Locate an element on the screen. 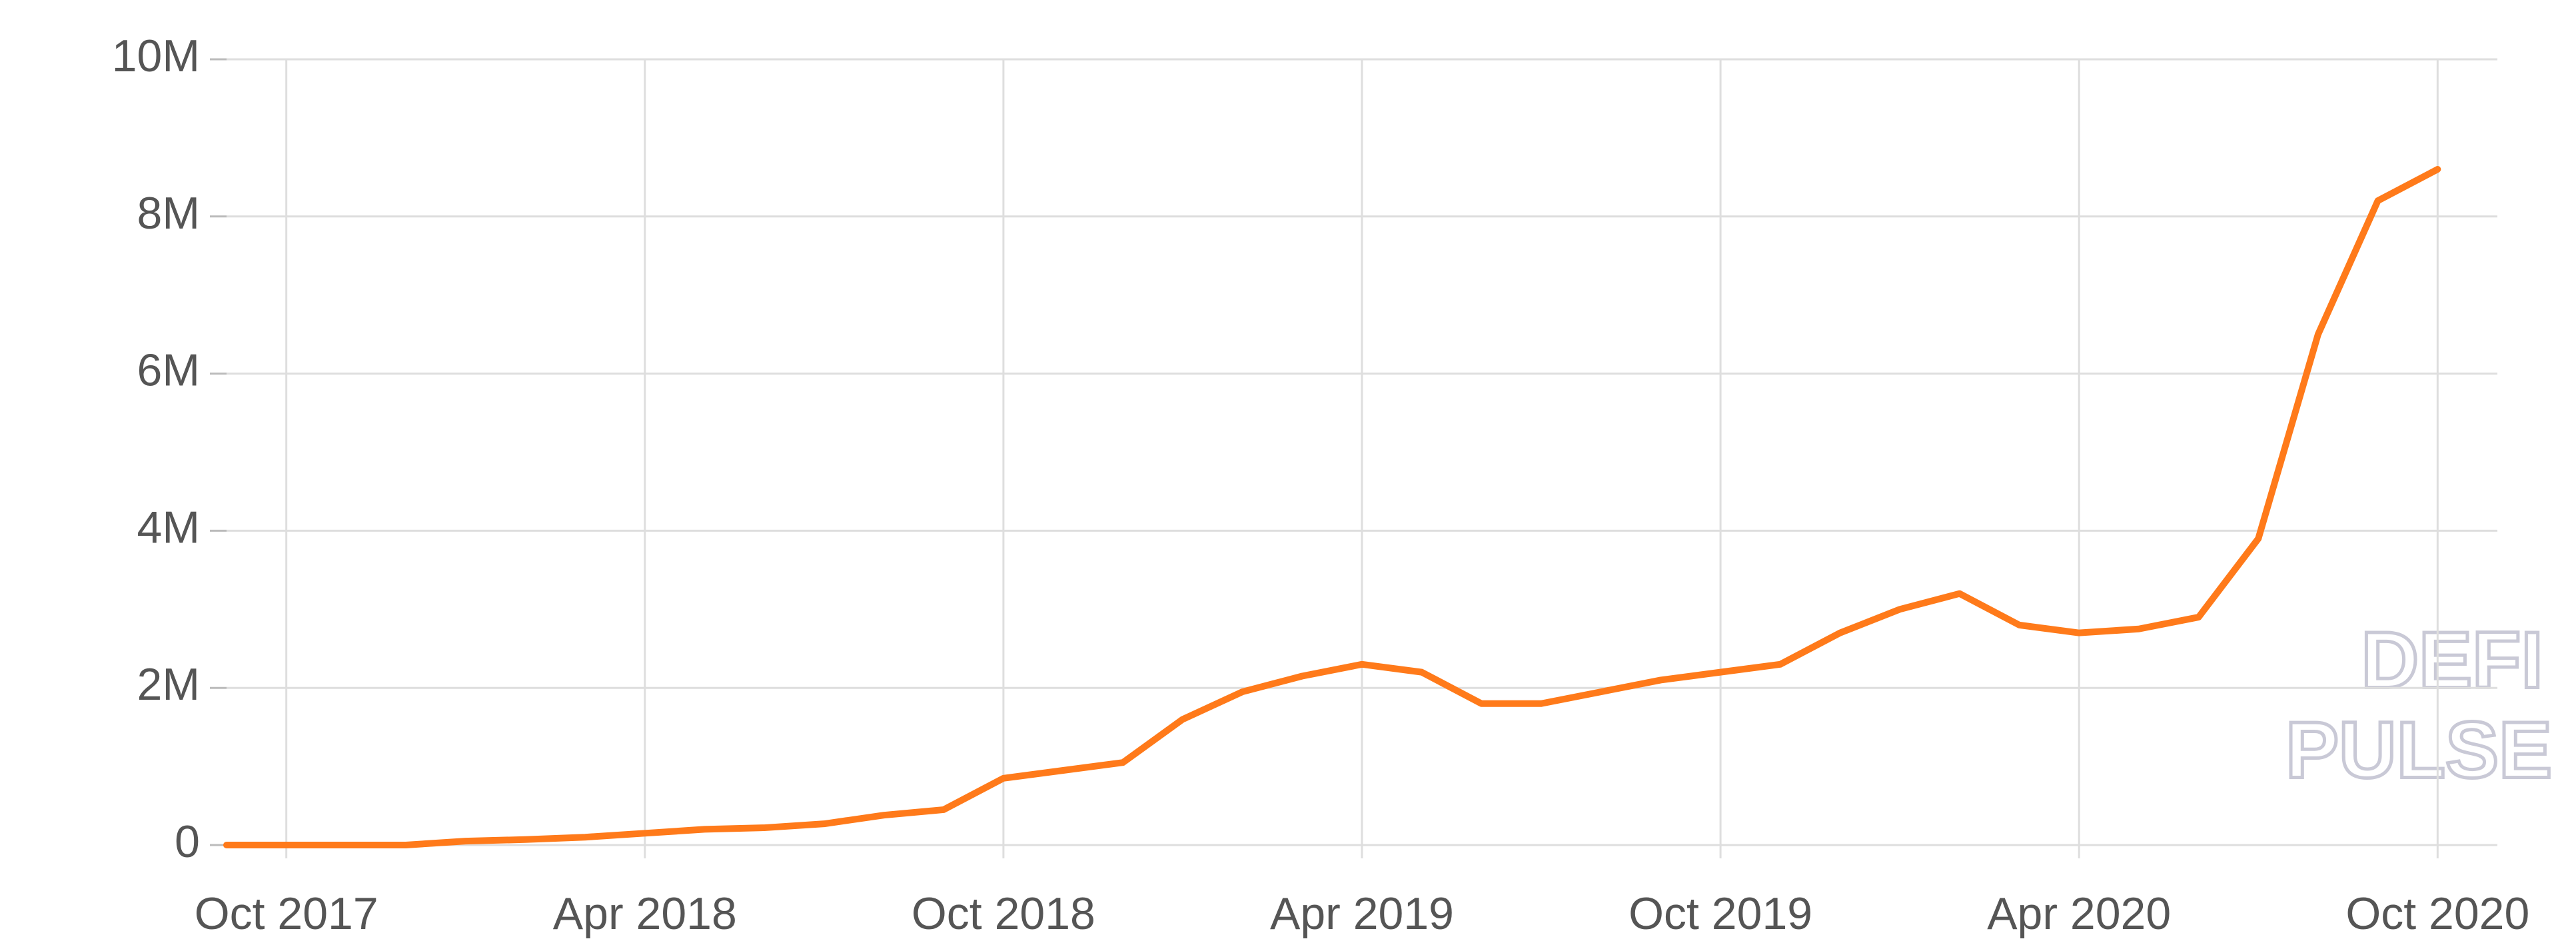 Image resolution: width=2576 pixels, height=945 pixels. x-tick-label: Oct 2018 is located at coordinates (1004, 913).